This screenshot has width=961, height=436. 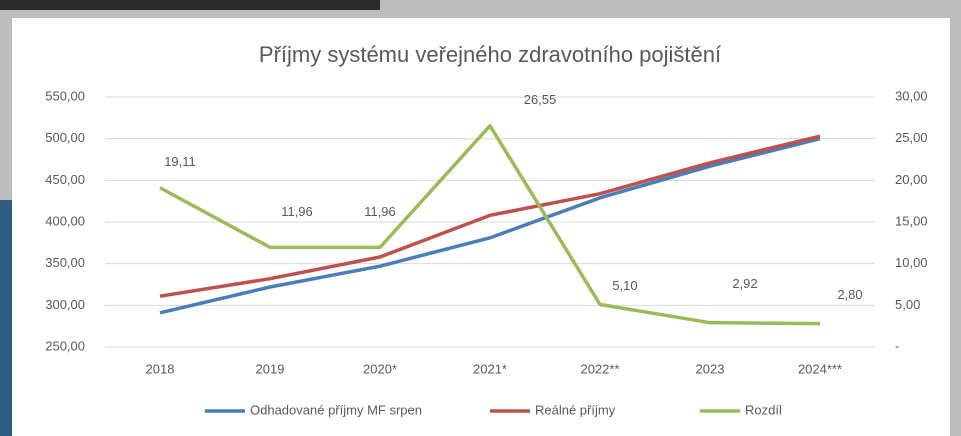 What do you see at coordinates (490, 368) in the screenshot?
I see `x-tick-label: 2021*` at bounding box center [490, 368].